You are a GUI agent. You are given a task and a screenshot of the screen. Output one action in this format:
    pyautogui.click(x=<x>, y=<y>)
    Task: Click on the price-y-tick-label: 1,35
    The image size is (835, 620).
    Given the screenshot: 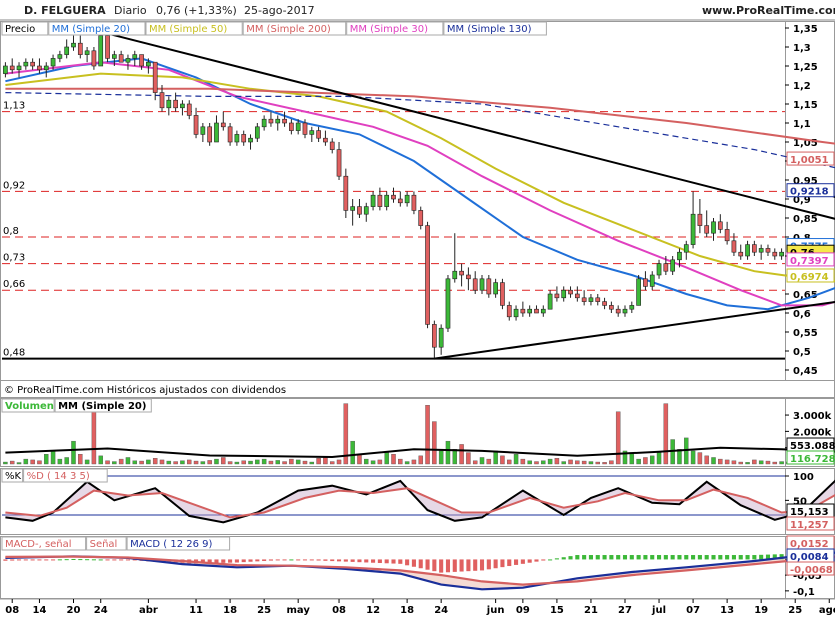 What is the action you would take?
    pyautogui.click(x=805, y=29)
    